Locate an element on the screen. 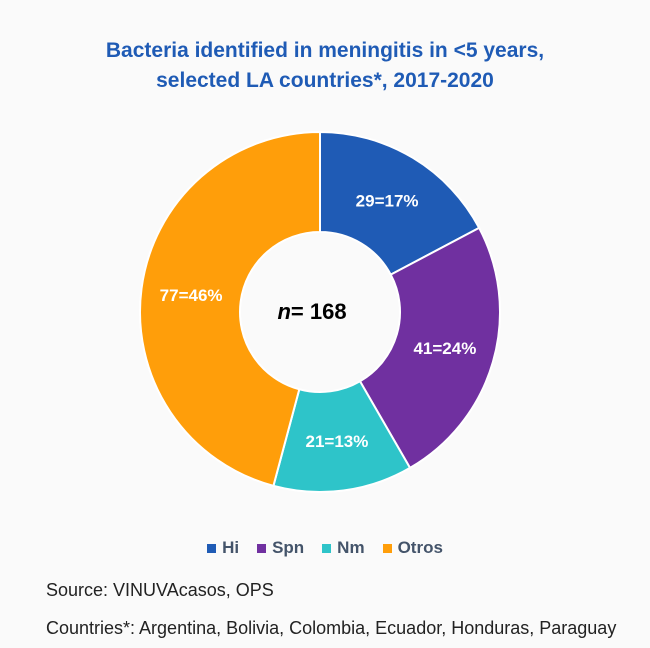 The height and width of the screenshot is (648, 650). slice-hi is located at coordinates (400, 203).